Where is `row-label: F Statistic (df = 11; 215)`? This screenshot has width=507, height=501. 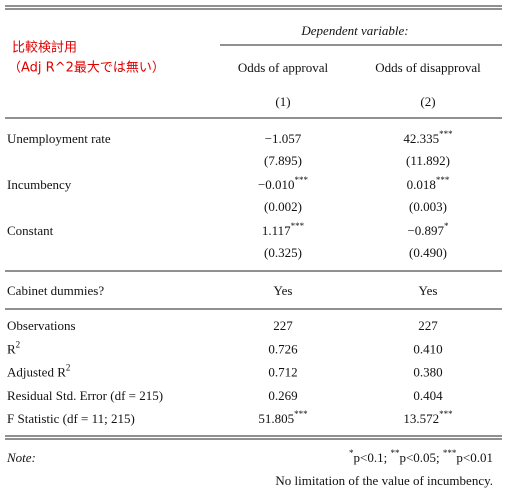
row-label: F Statistic (df = 11; 215) is located at coordinates (71, 418).